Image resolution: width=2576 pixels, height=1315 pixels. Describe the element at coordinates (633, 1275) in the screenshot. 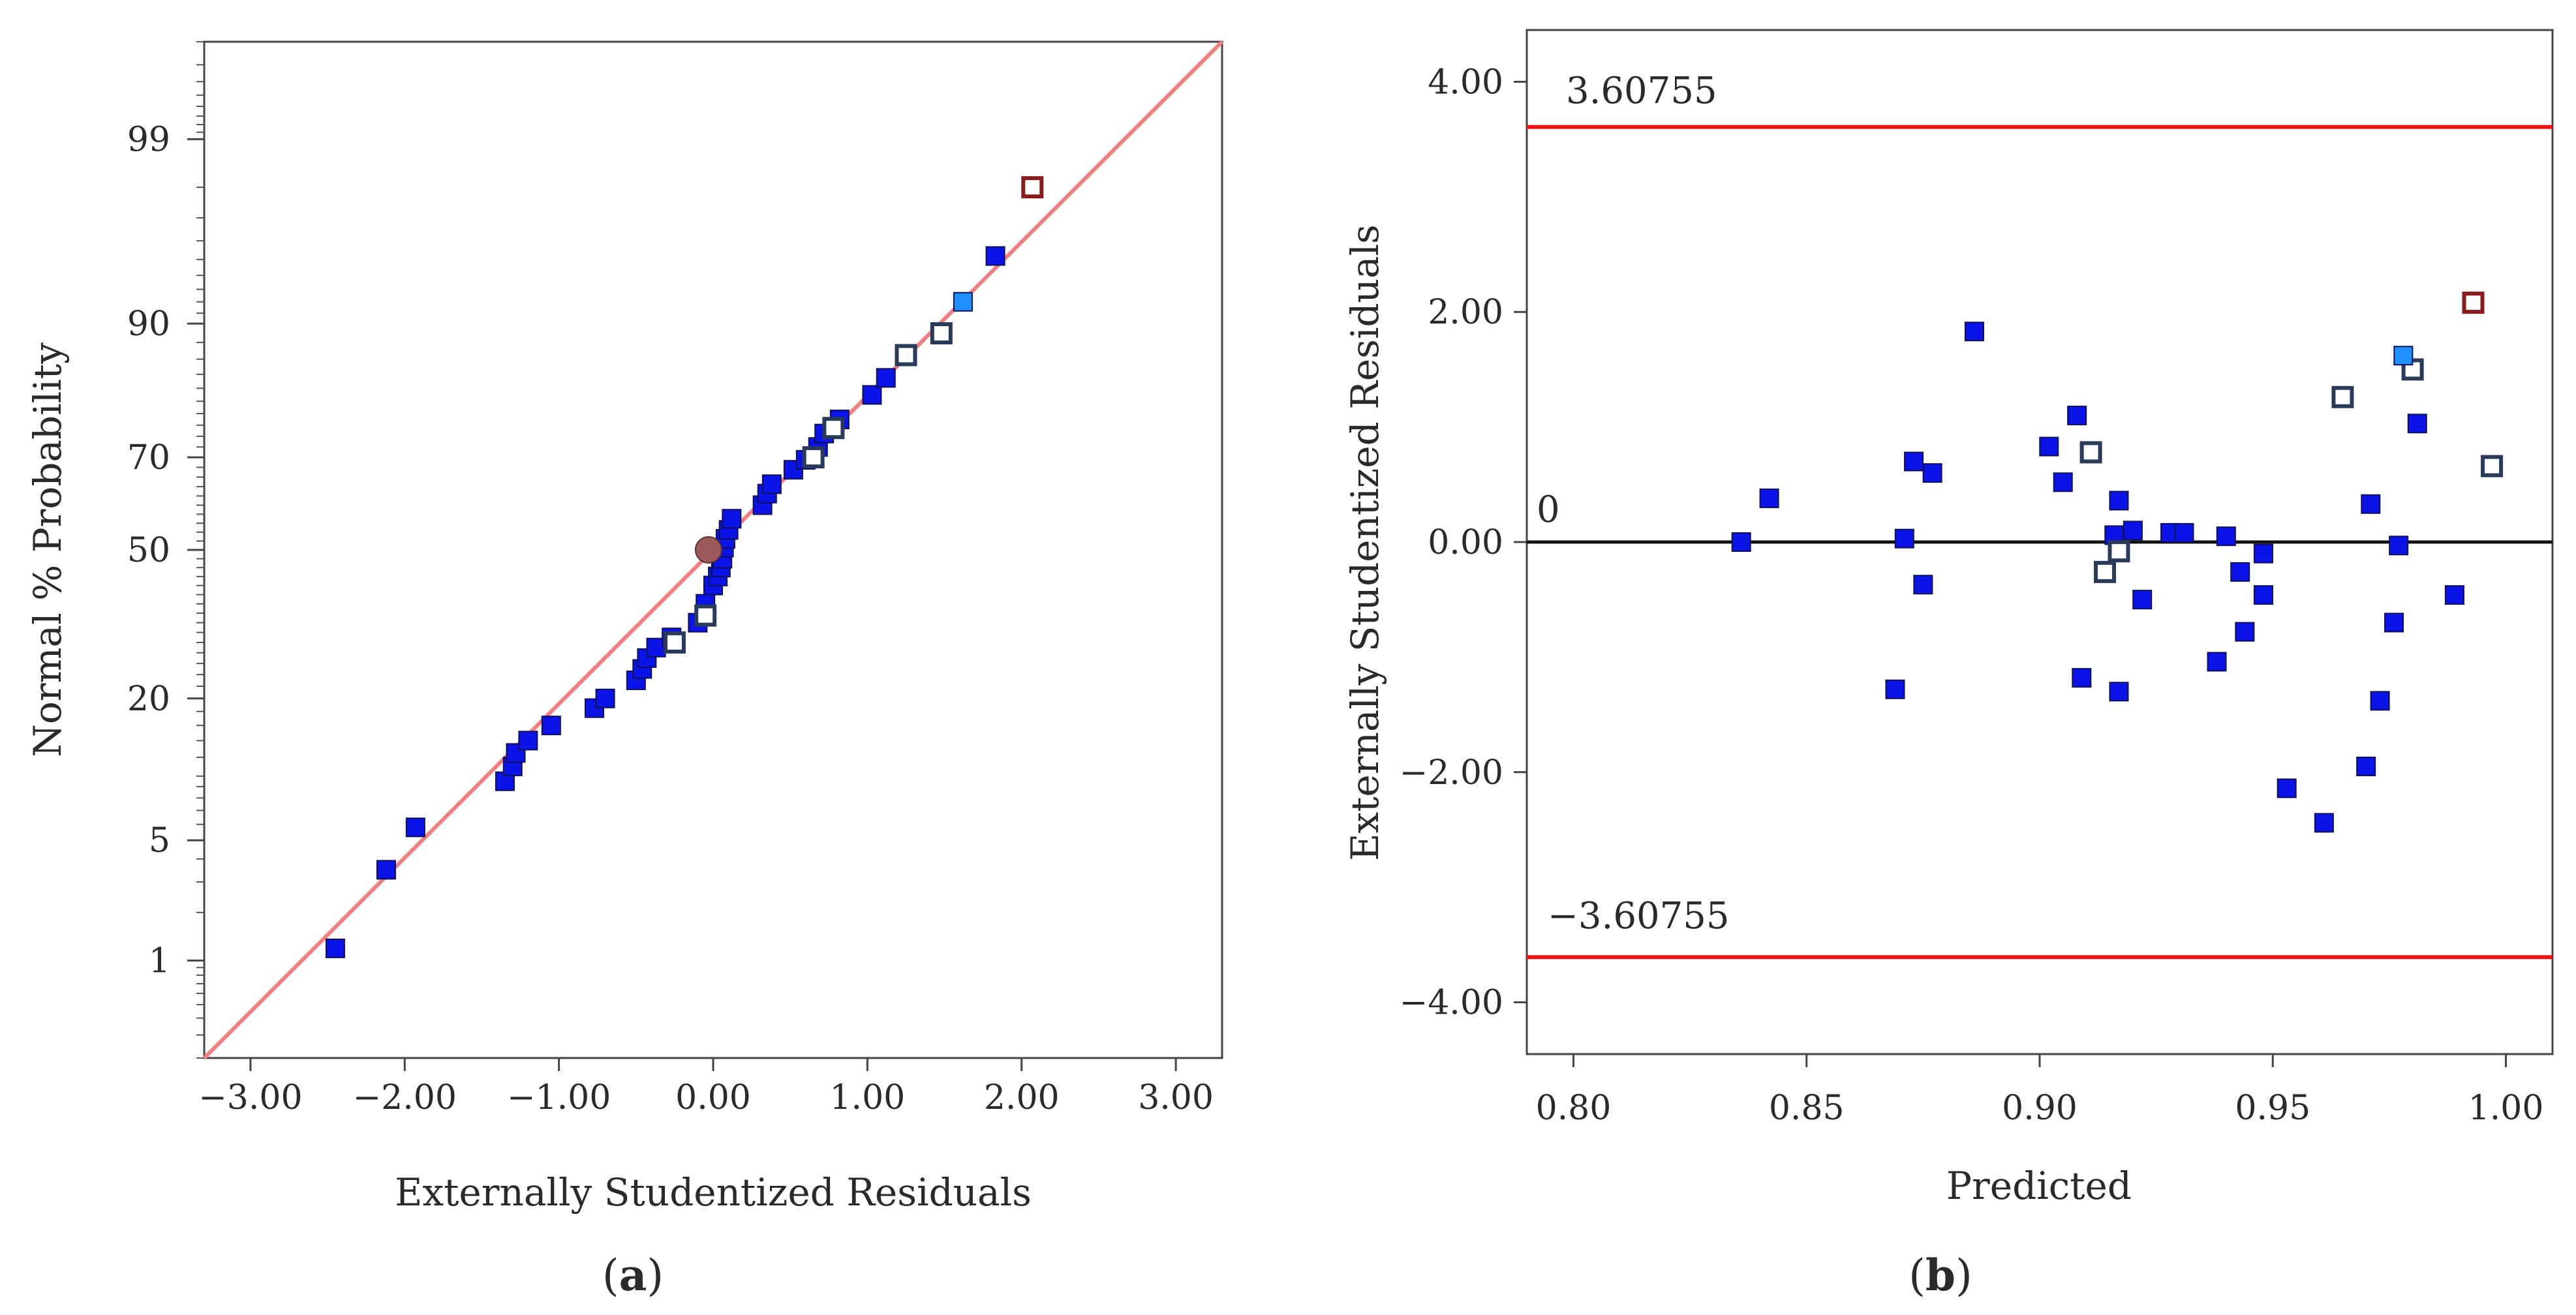

I see `panel-a-label-letter: a` at that location.